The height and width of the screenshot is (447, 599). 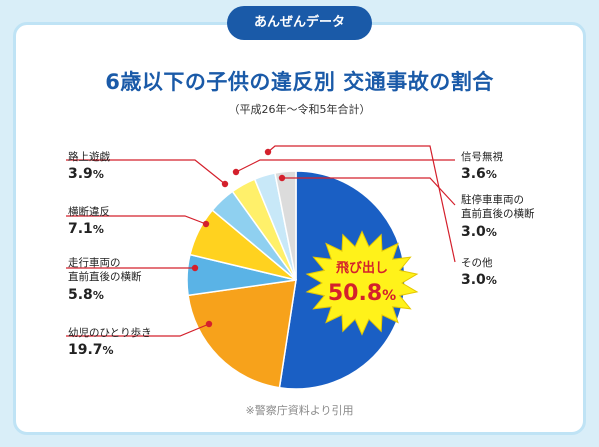 I want to click on burst-value: 50.8%, so click(x=362, y=293).